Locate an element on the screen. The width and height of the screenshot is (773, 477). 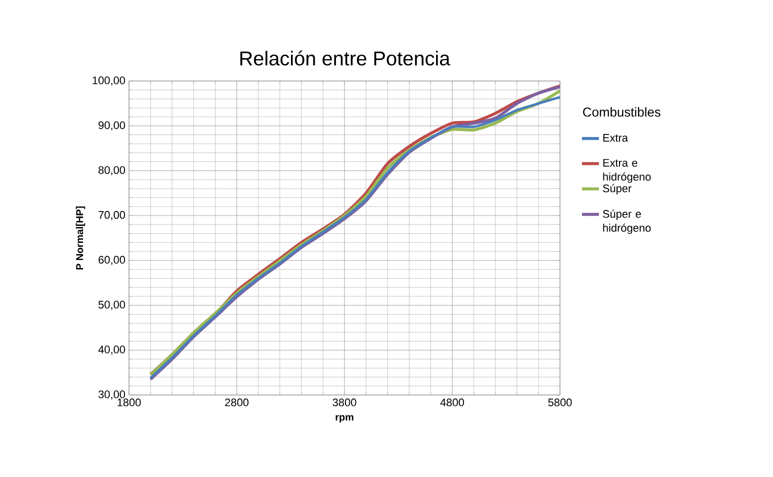
chart-title: Relación entre Potencia is located at coordinates (345, 58).